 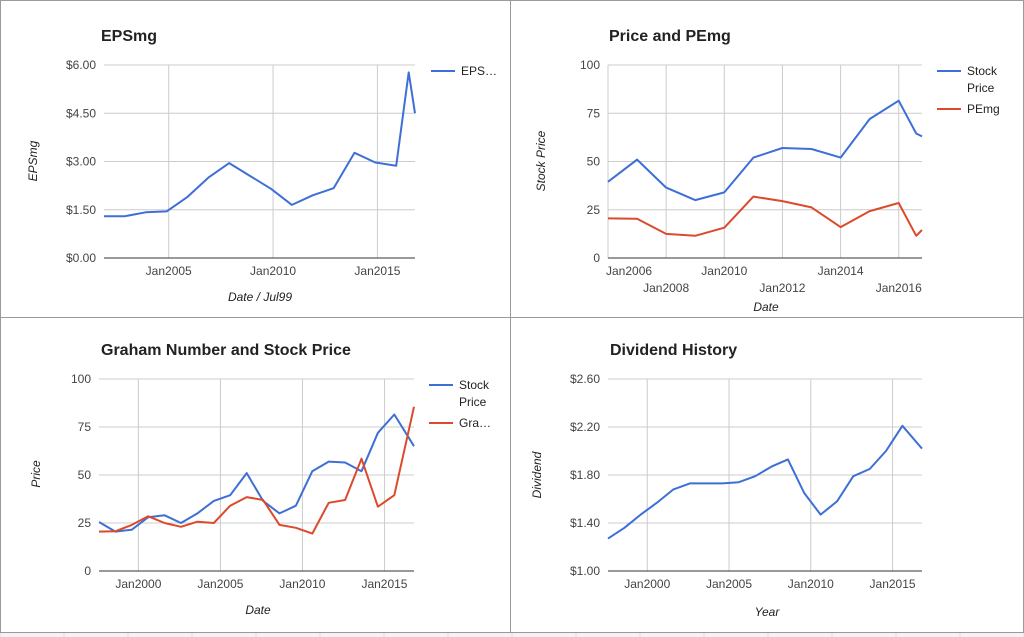 What do you see at coordinates (585, 427) in the screenshot?
I see `y-tick-label: $2.20` at bounding box center [585, 427].